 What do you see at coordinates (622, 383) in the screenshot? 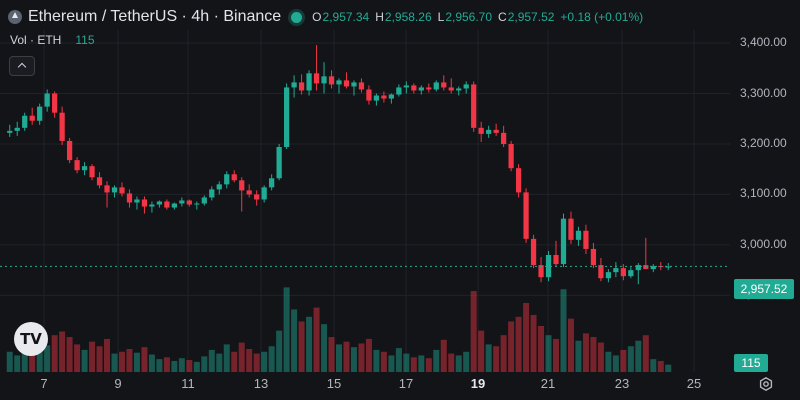
I see `time-axis-label: 23` at bounding box center [622, 383].